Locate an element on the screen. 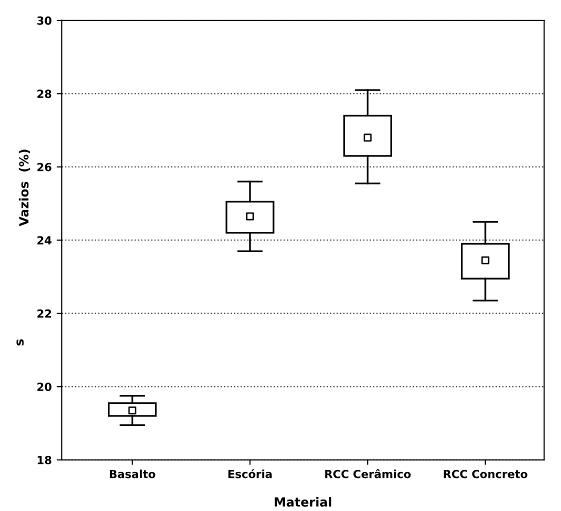 This screenshot has height=511, width=561. y-tick-label: 30 is located at coordinates (44, 20).